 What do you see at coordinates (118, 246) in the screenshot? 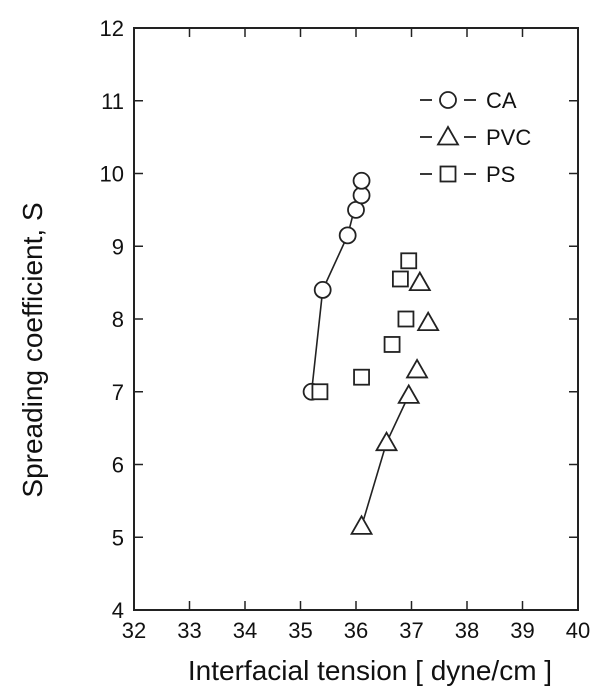
I see `y-tick-label: 9` at bounding box center [118, 246].